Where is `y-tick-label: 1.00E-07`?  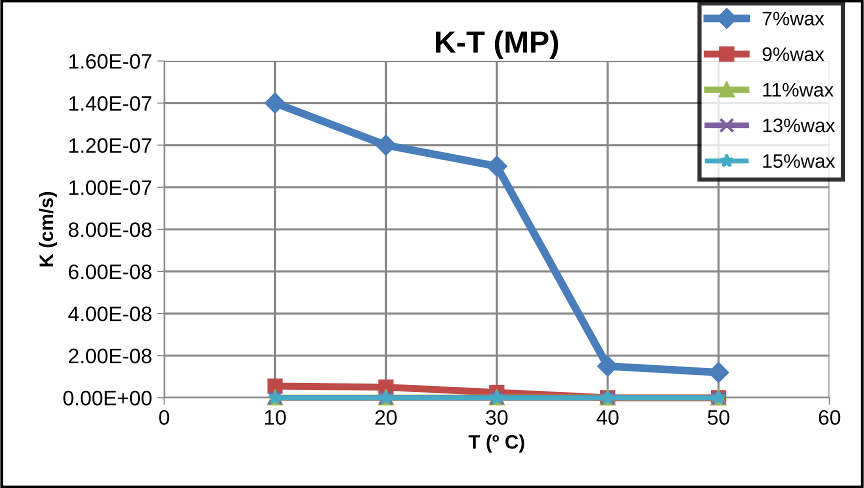
y-tick-label: 1.00E-07 is located at coordinates (110, 188).